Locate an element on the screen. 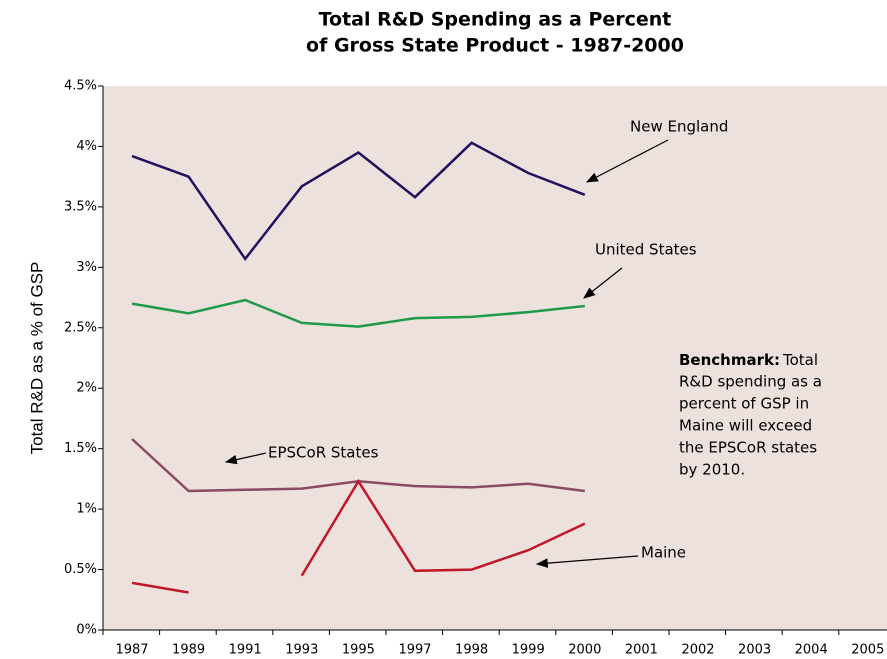 The image size is (887, 659). benchmark-text: Benchmark: Total is located at coordinates (748, 360).